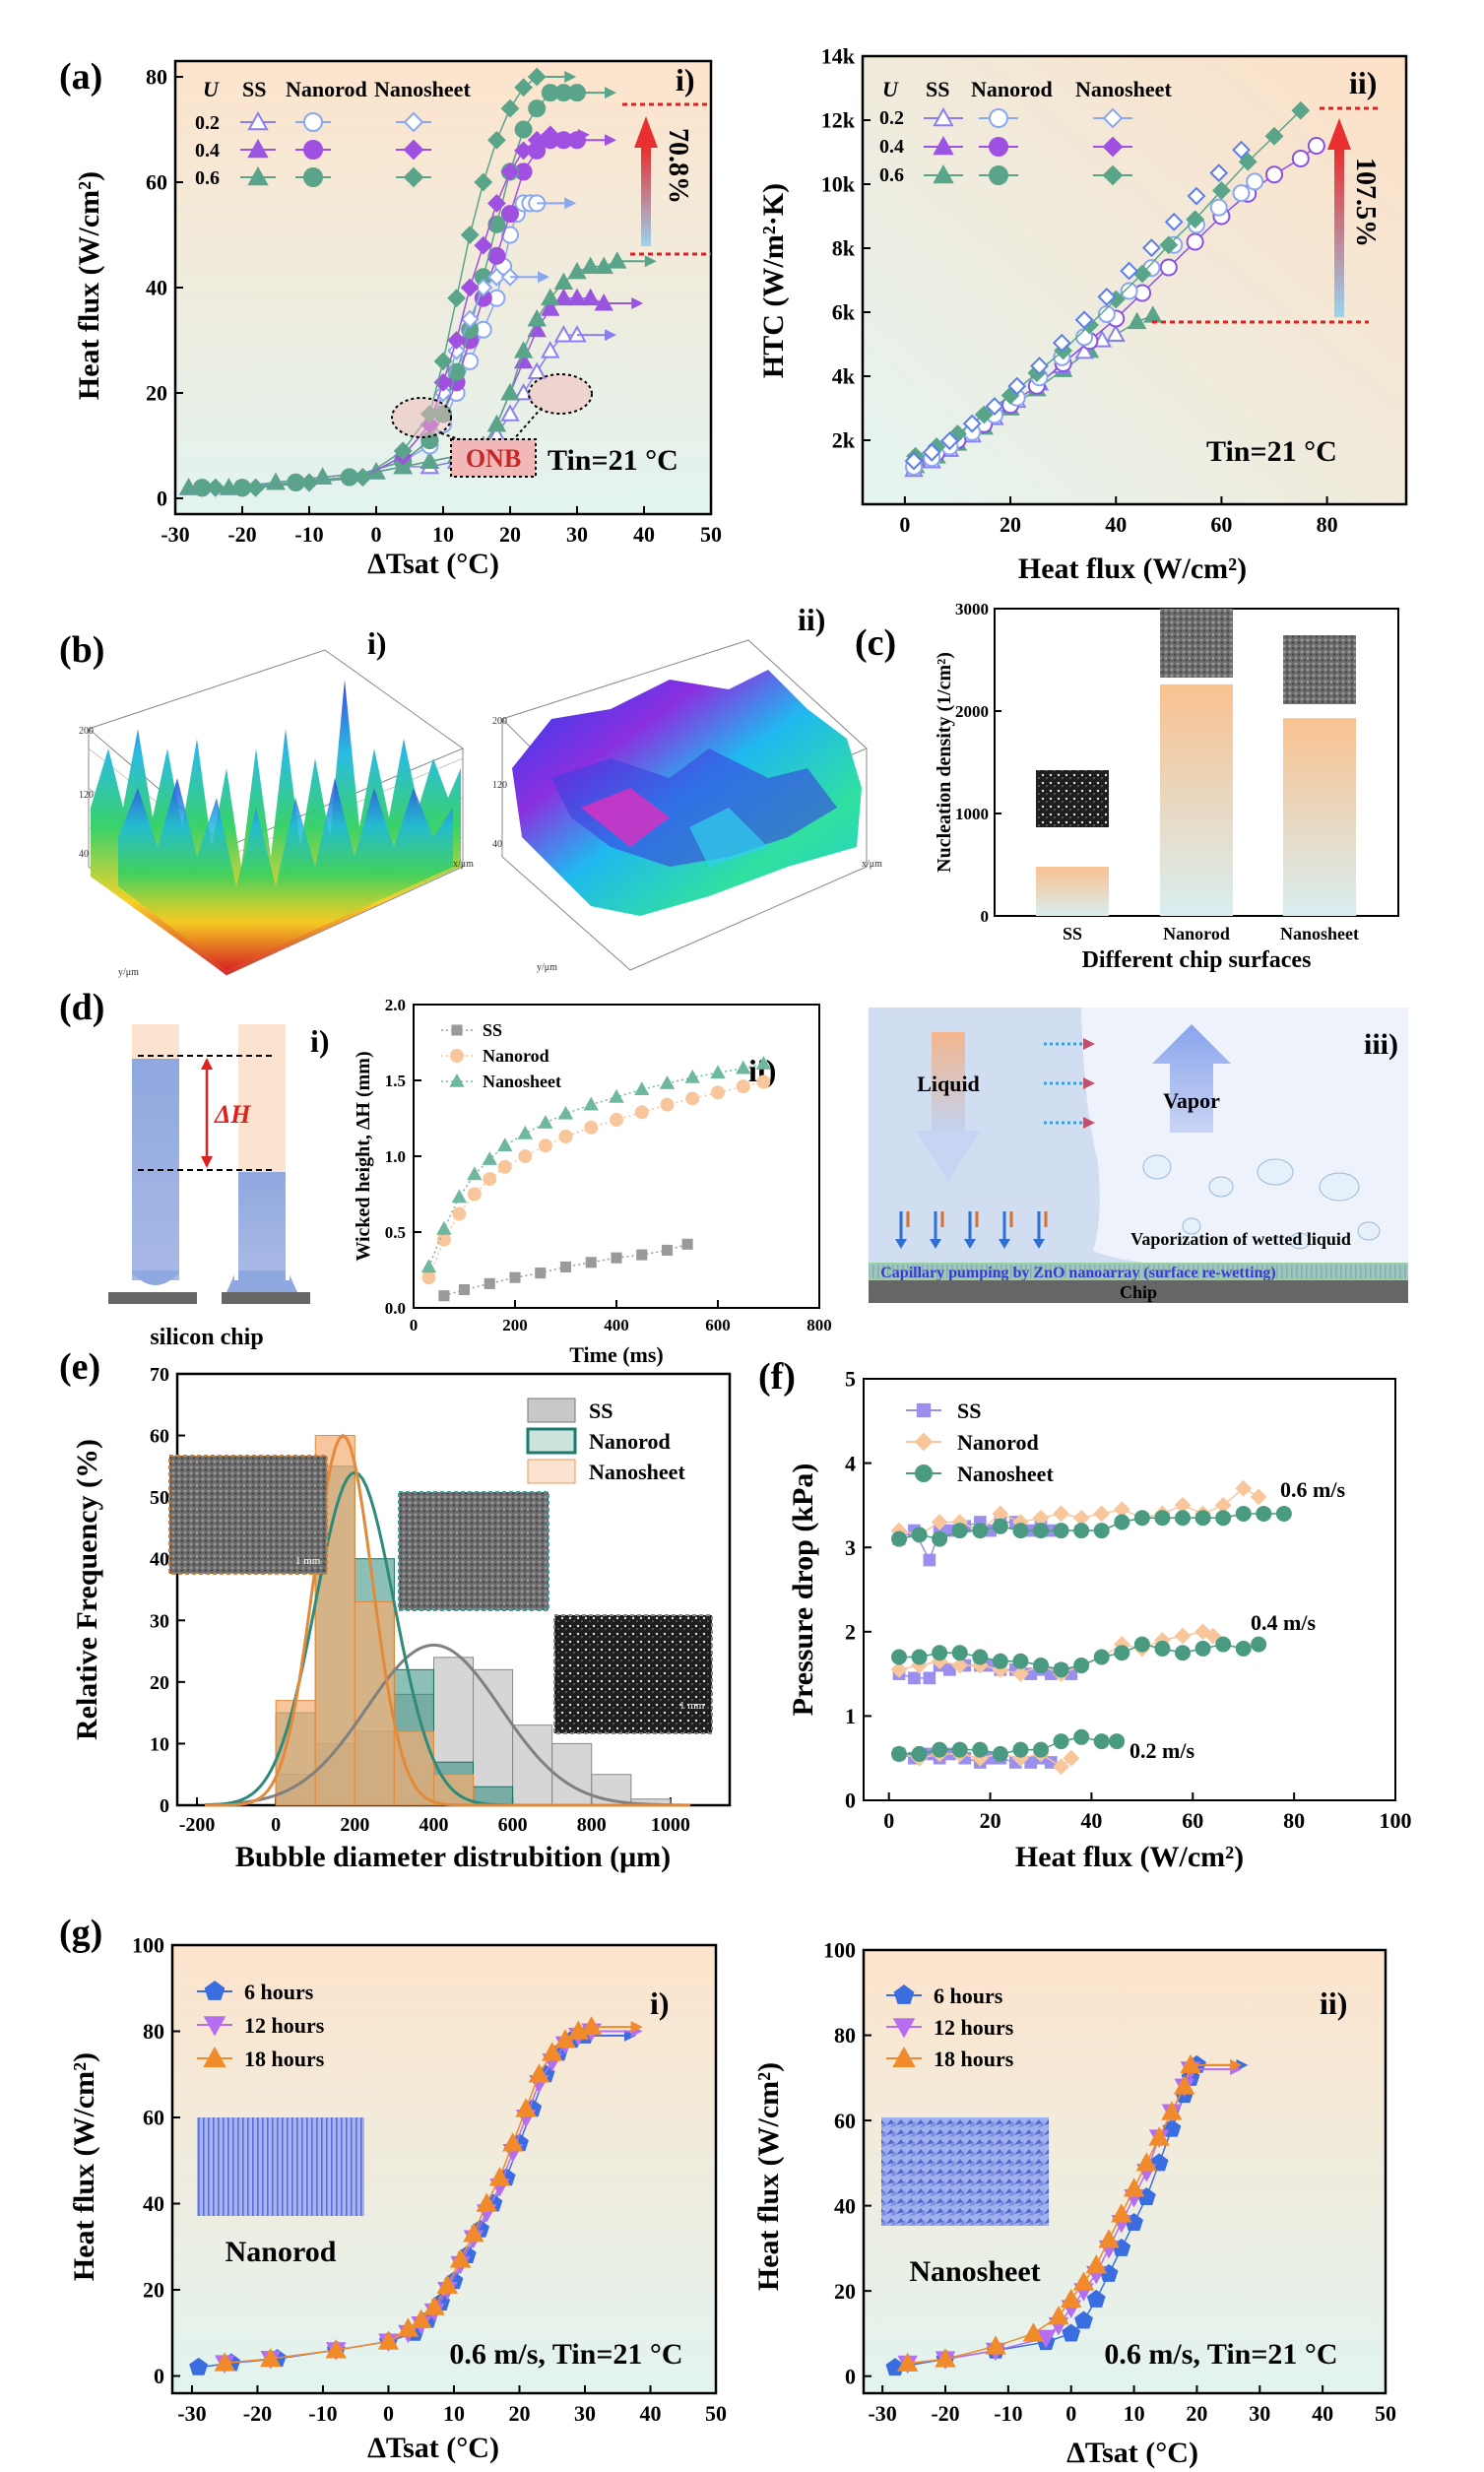  What do you see at coordinates (433, 1825) in the screenshot?
I see `x-tick-label: 400` at bounding box center [433, 1825].